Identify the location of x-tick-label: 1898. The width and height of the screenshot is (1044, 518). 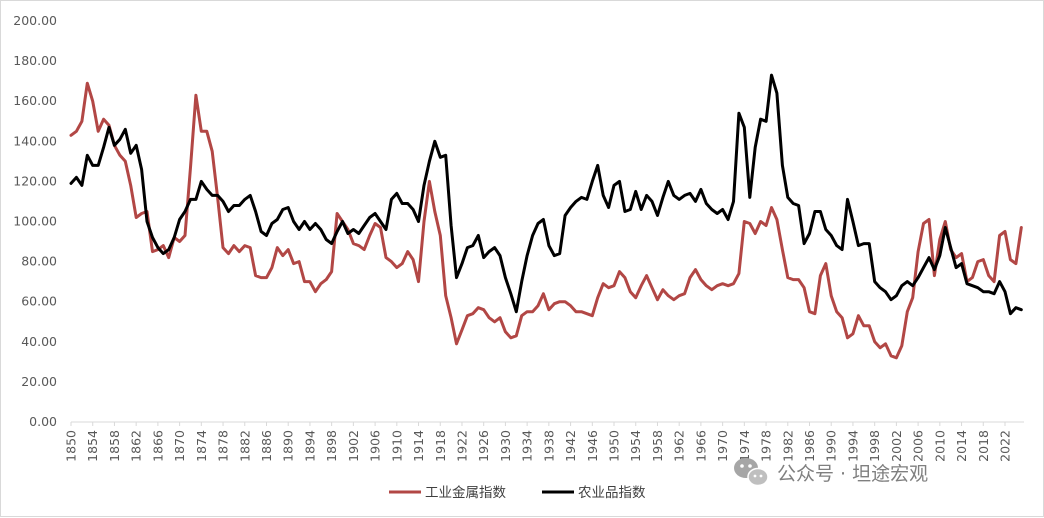
(331, 446).